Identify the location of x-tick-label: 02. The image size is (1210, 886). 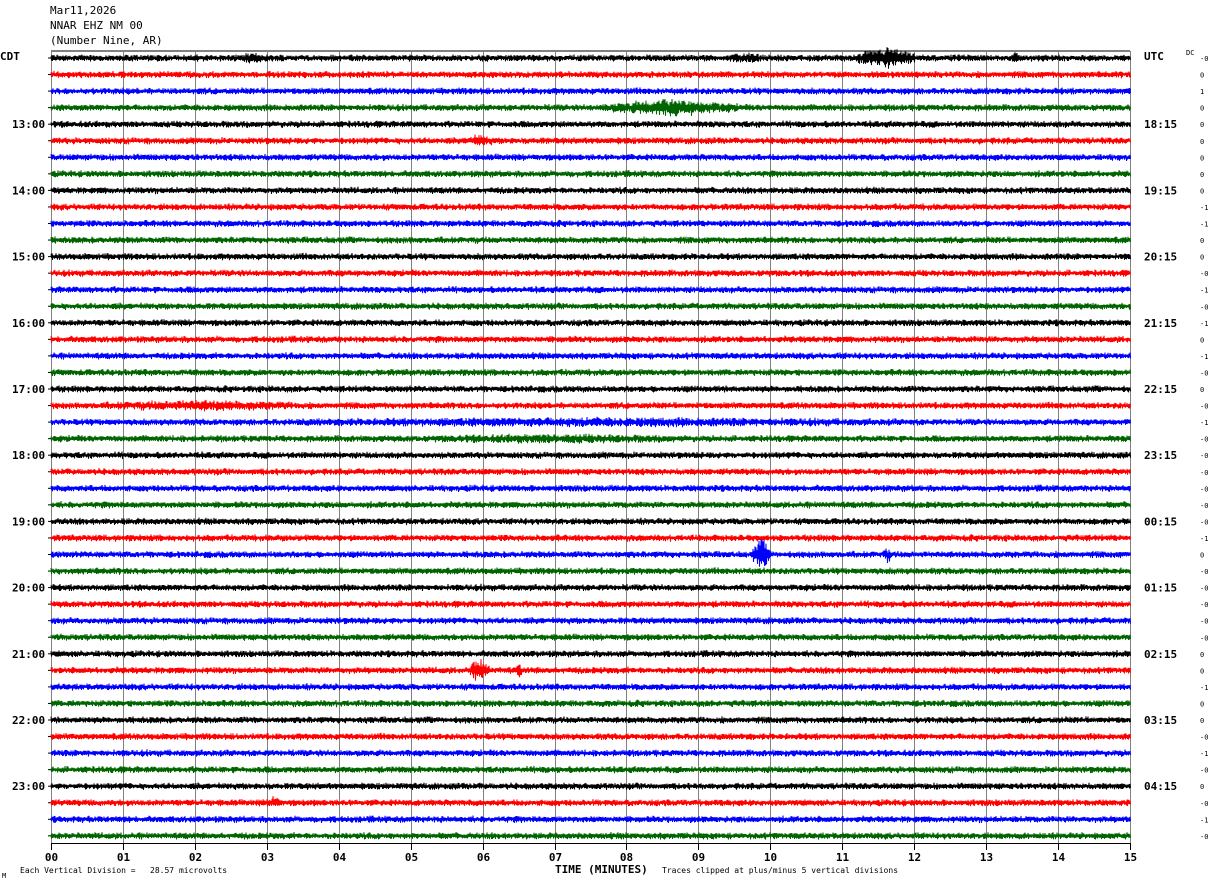
(195, 857).